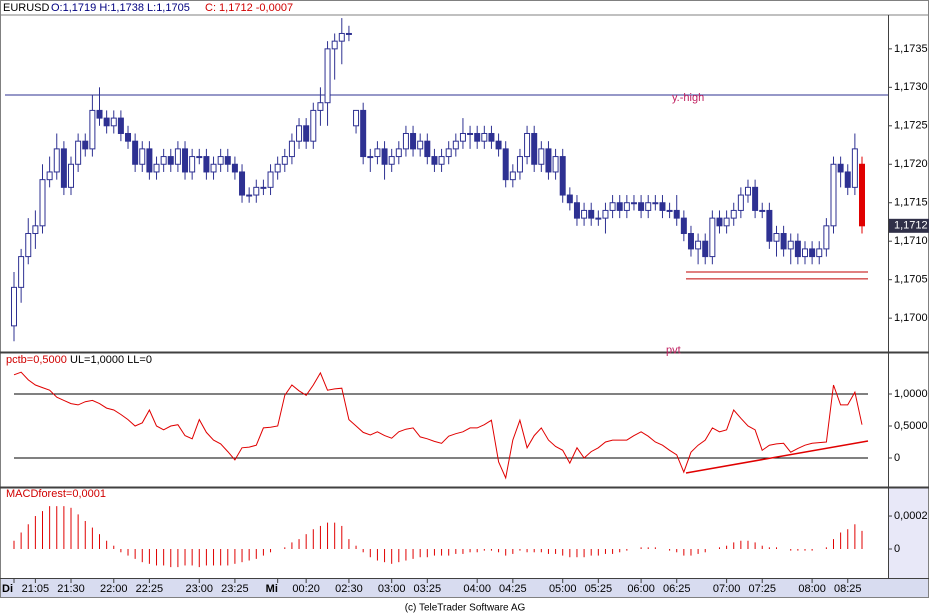 The height and width of the screenshot is (616, 929). I want to click on x-tick-label: 21:05, so click(36, 589).